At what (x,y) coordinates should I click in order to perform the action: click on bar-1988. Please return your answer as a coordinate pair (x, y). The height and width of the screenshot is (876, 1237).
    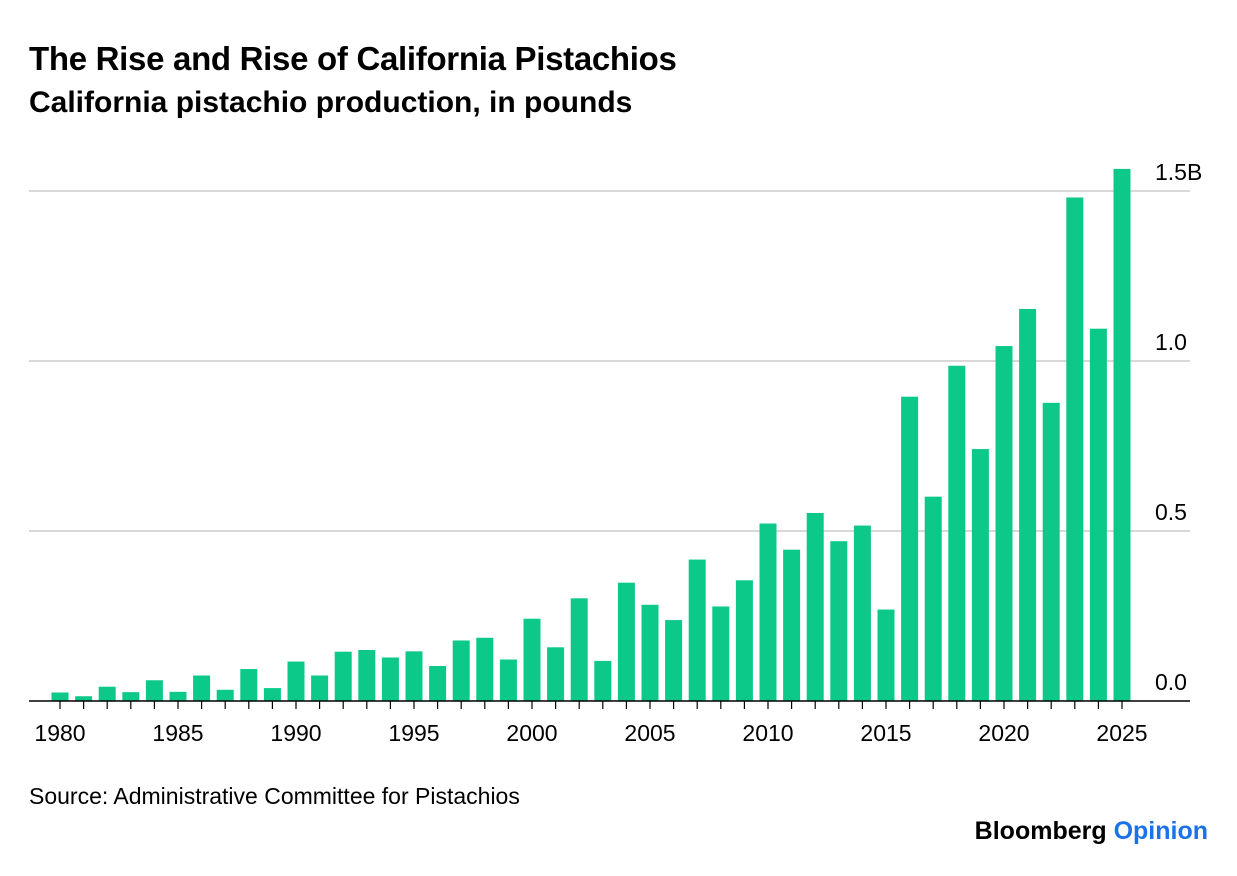
    Looking at the image, I should click on (249, 685).